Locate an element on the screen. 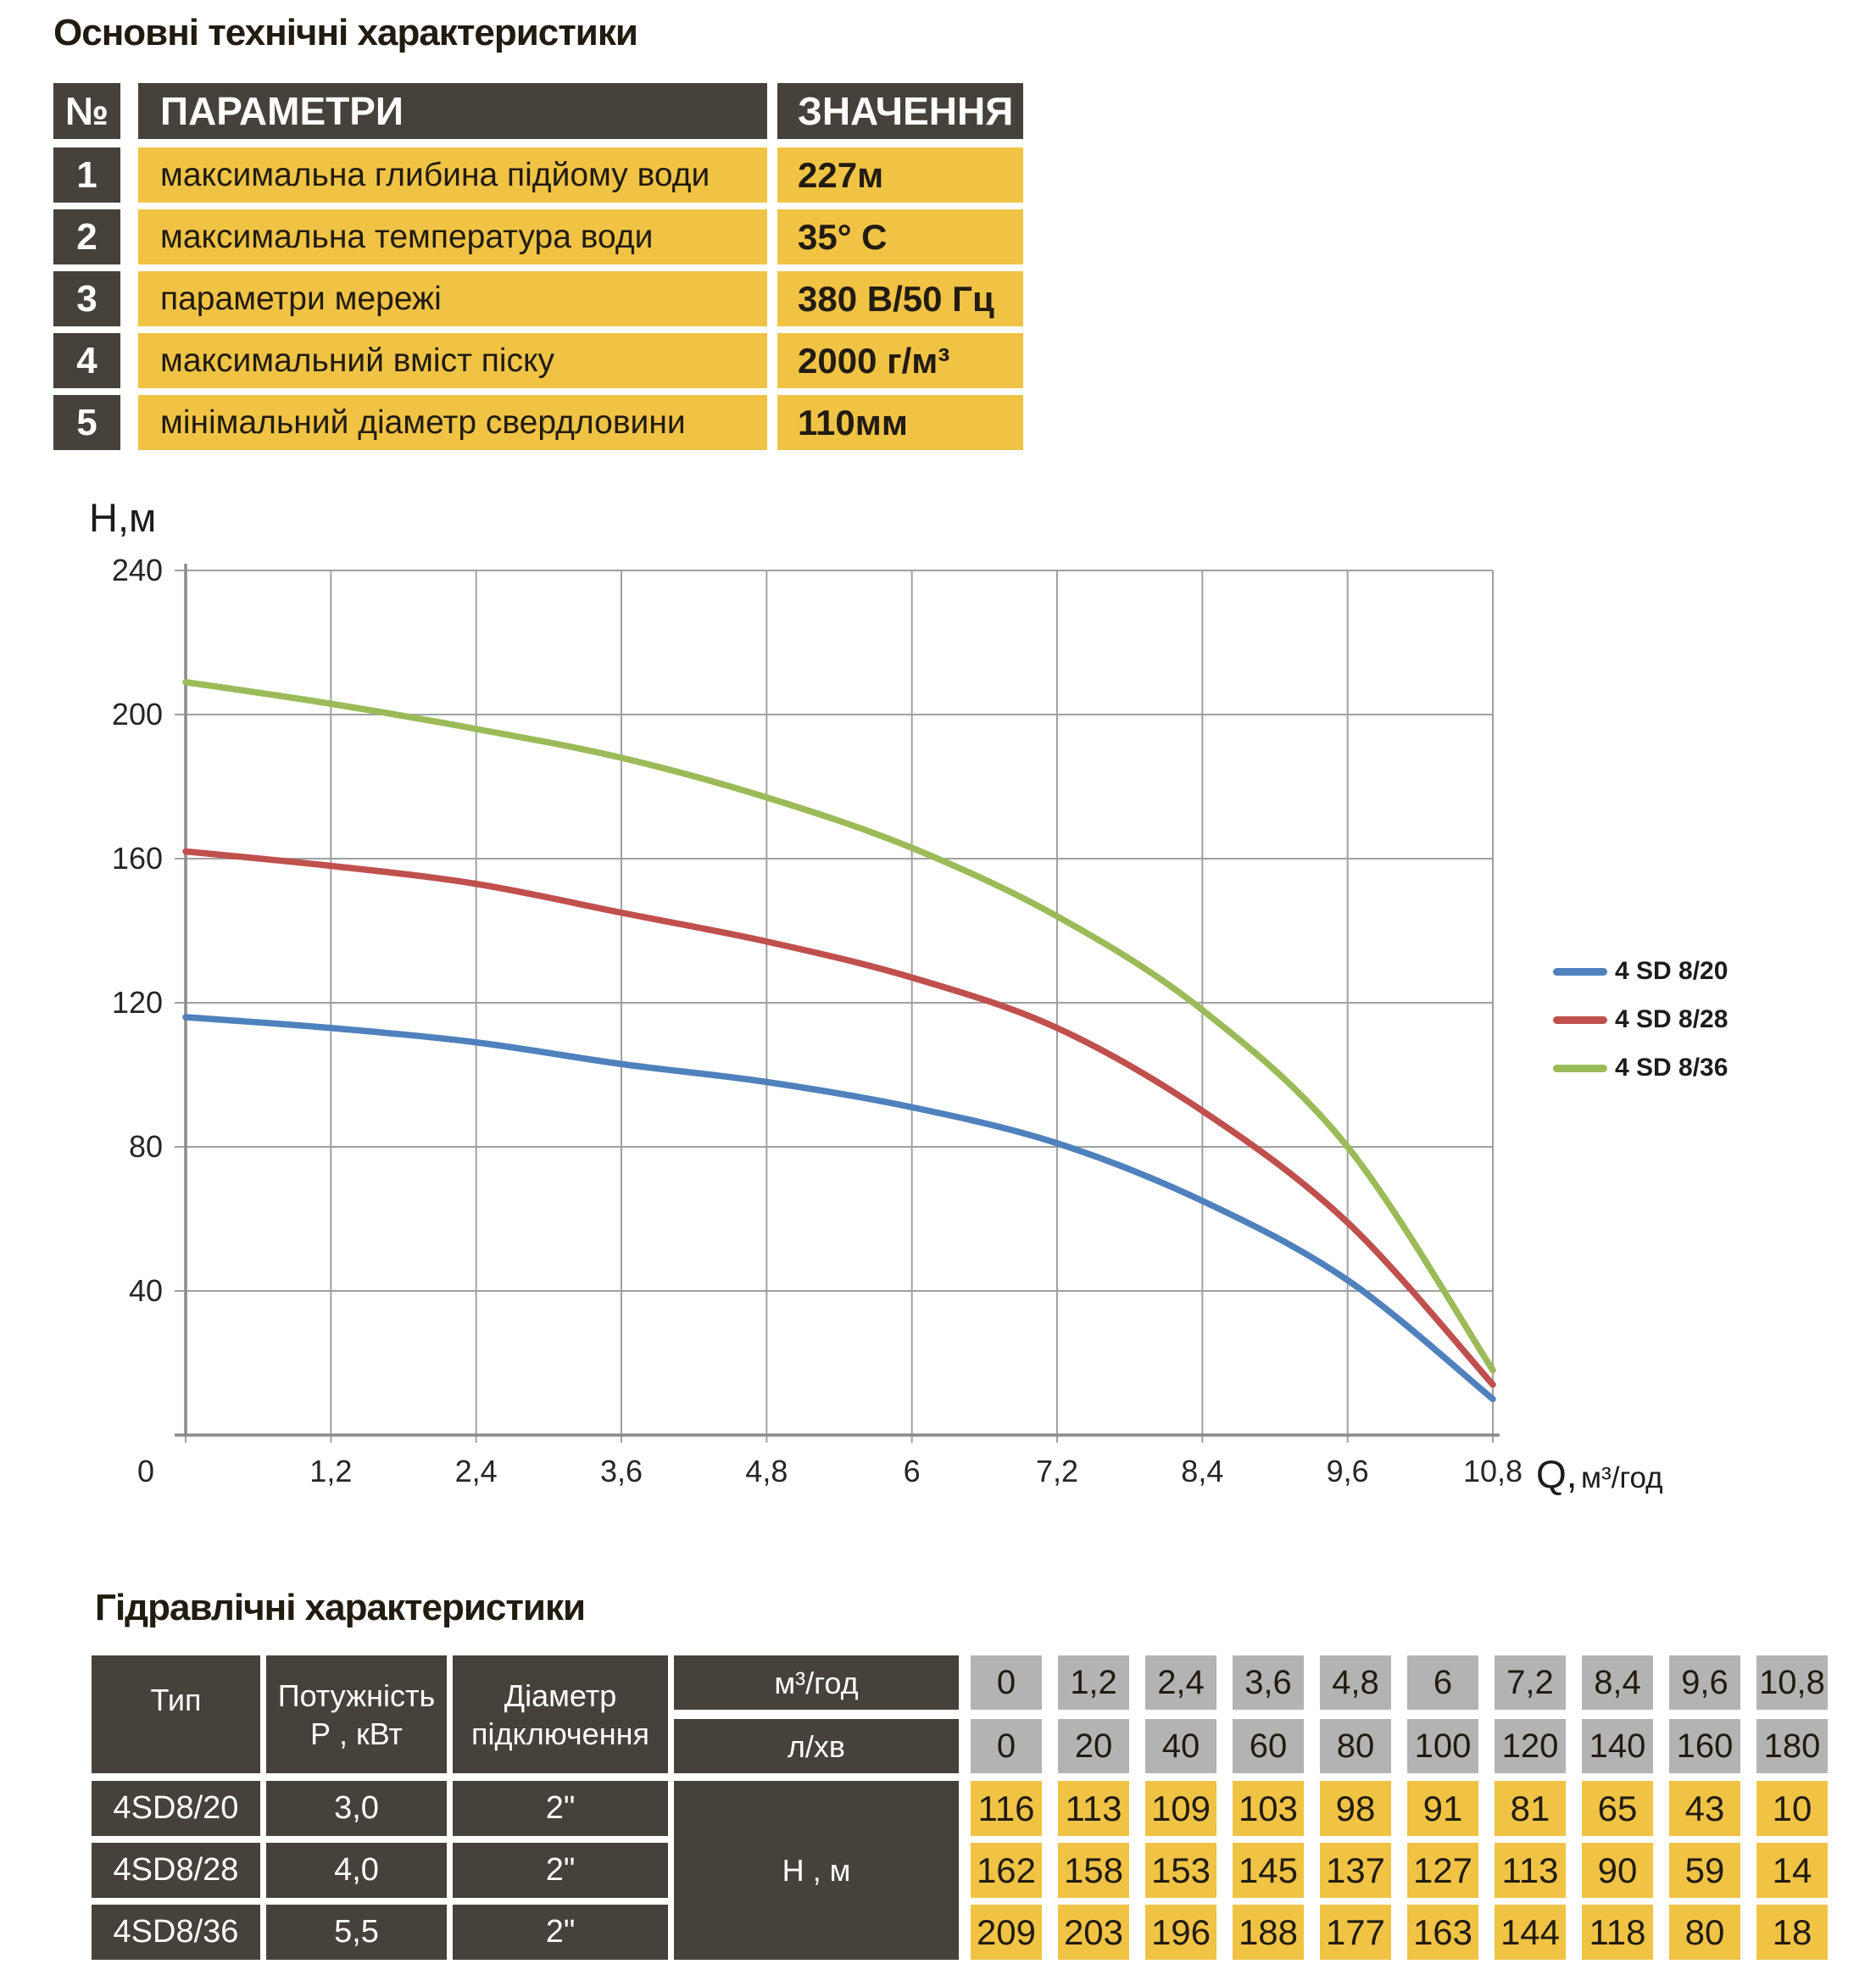 Image resolution: width=1876 pixels, height=1975 pixels. spec-header-param: ПАРАМЕТРИ is located at coordinates (452, 111).